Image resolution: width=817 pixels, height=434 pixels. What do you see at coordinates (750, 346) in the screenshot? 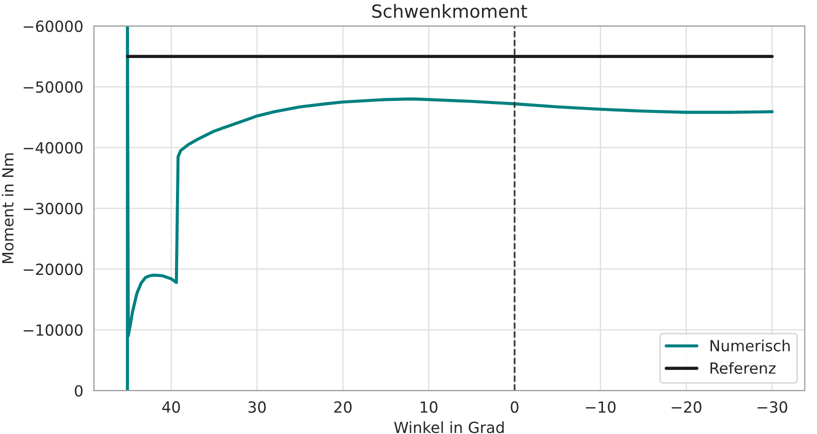
I see `legend-label: Numerisch` at bounding box center [750, 346].